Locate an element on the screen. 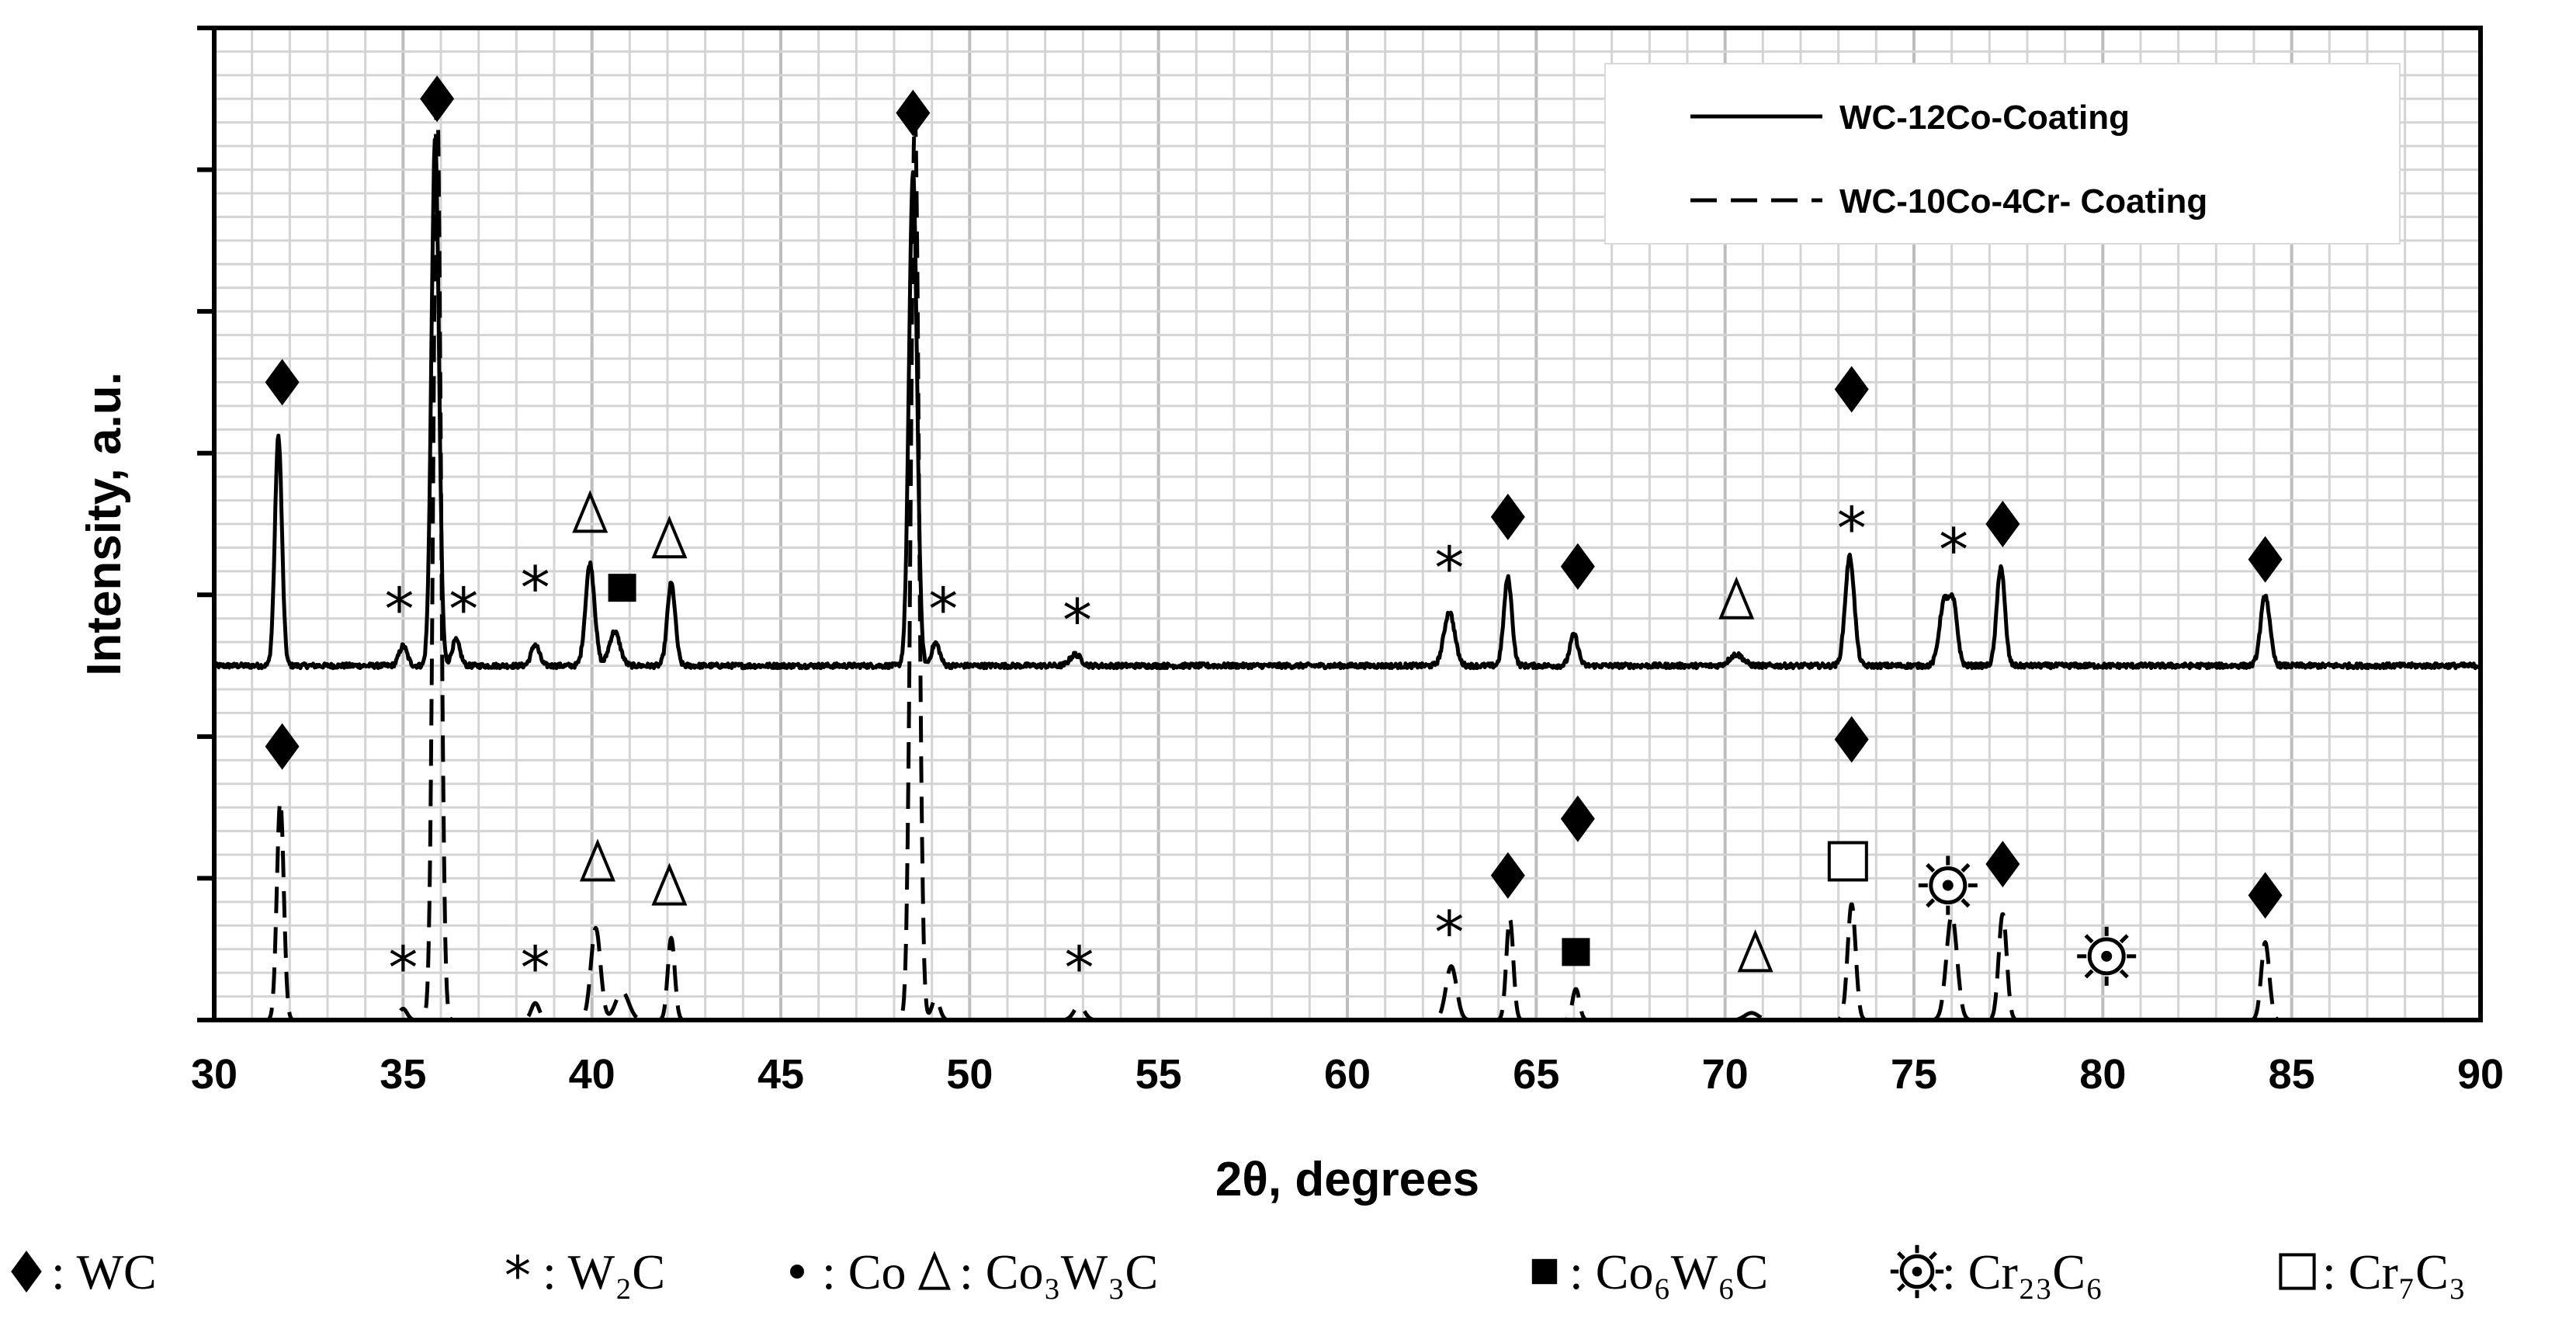 The height and width of the screenshot is (1329, 2576). legend: WC-12Co-Coating WC-10Co-4Cr- Coating is located at coordinates (2002, 154).